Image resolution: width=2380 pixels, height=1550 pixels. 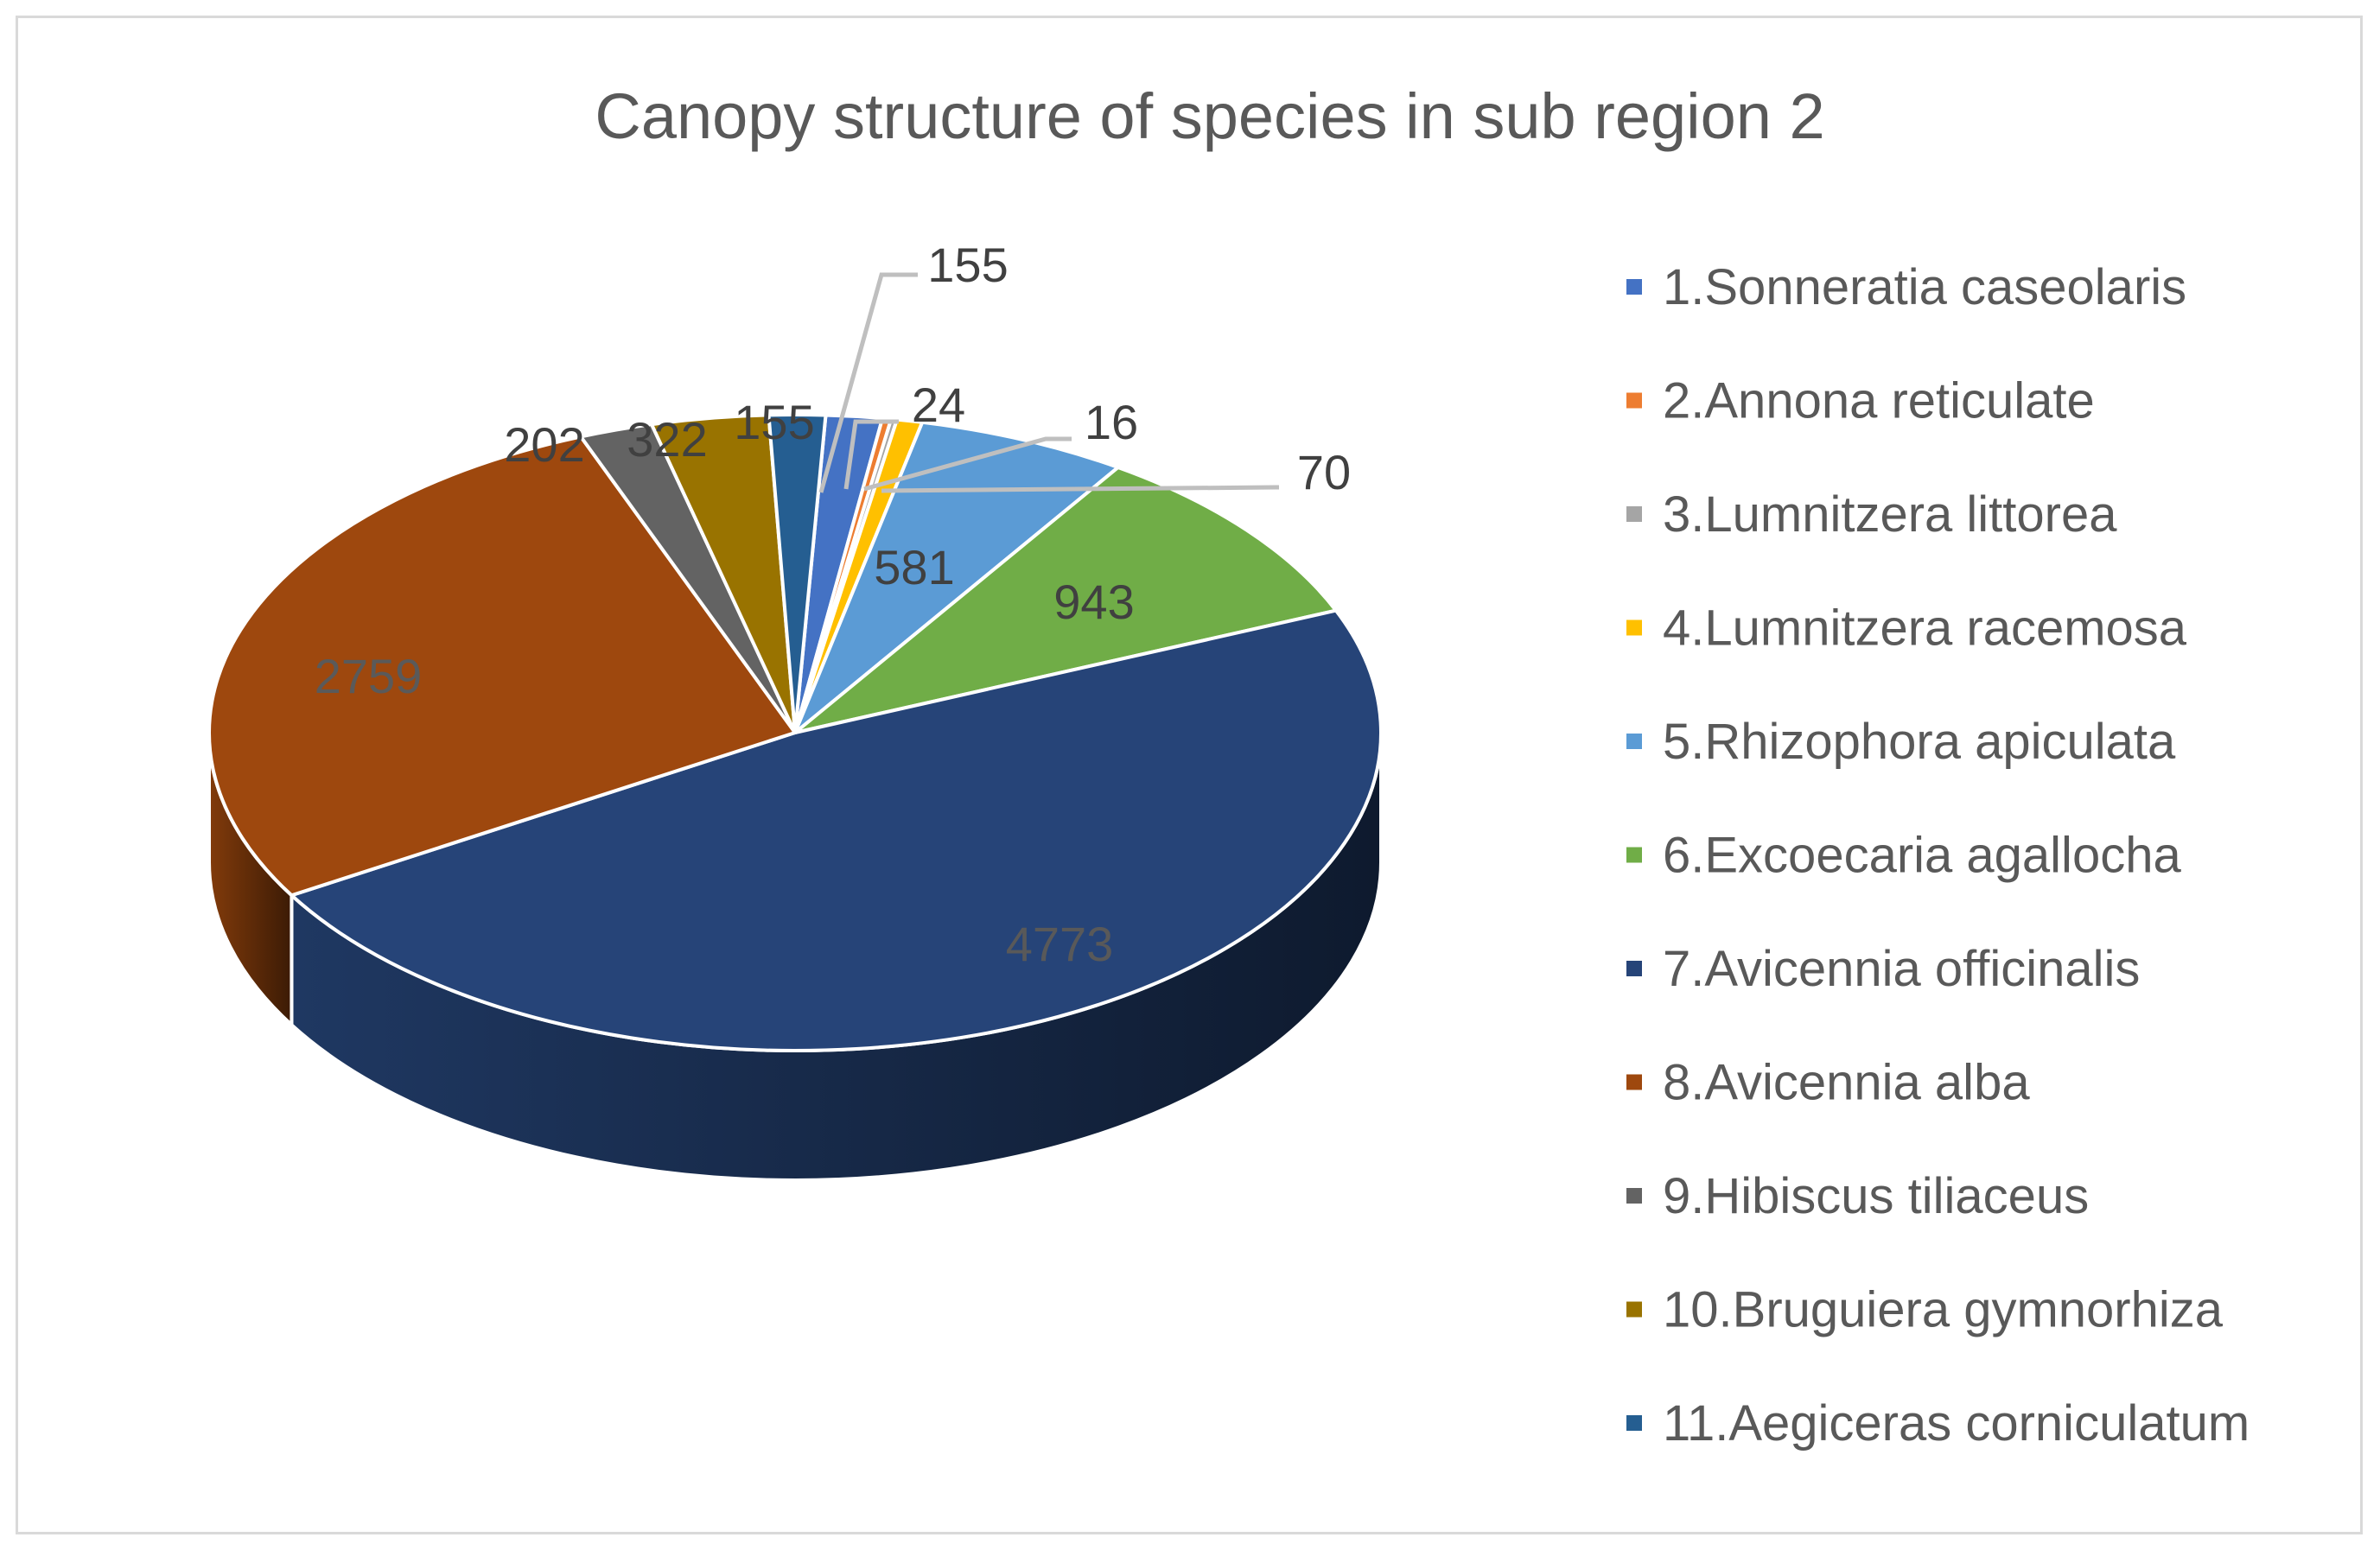 I want to click on data-label-3: 16, so click(x=1111, y=422).